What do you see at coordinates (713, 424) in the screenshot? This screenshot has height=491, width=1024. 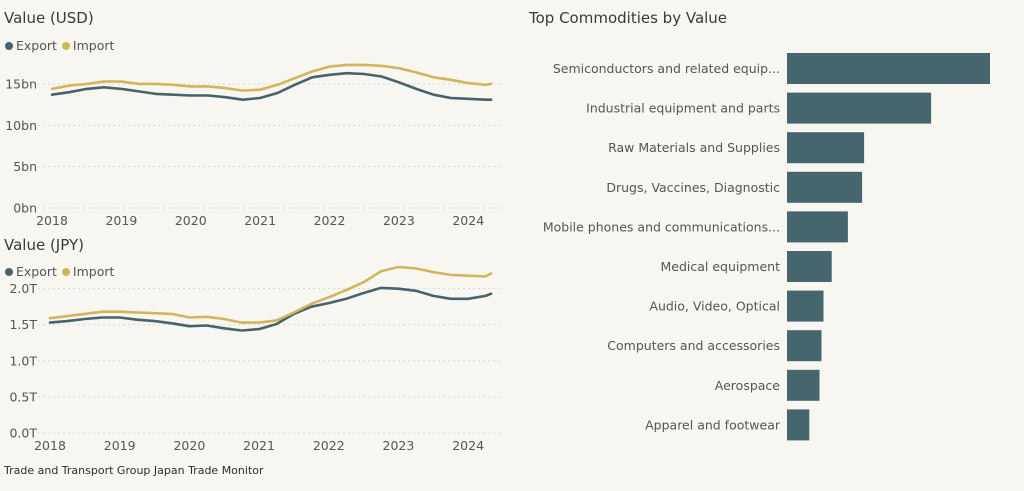 I see `commodity-label: Apparel and footwear` at bounding box center [713, 424].